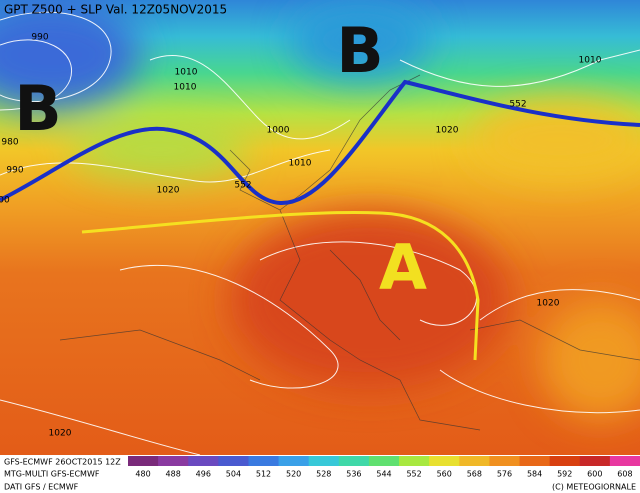 This screenshot has width=640, height=493. What do you see at coordinates (62, 462) in the screenshot?
I see `run-label: GFS-ECMWF 26OCT2015 12Z` at bounding box center [62, 462].